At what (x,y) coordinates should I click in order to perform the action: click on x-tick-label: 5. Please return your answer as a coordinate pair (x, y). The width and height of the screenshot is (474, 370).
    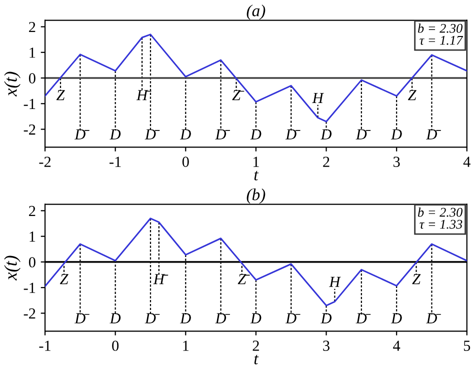
    Looking at the image, I should click on (467, 345).